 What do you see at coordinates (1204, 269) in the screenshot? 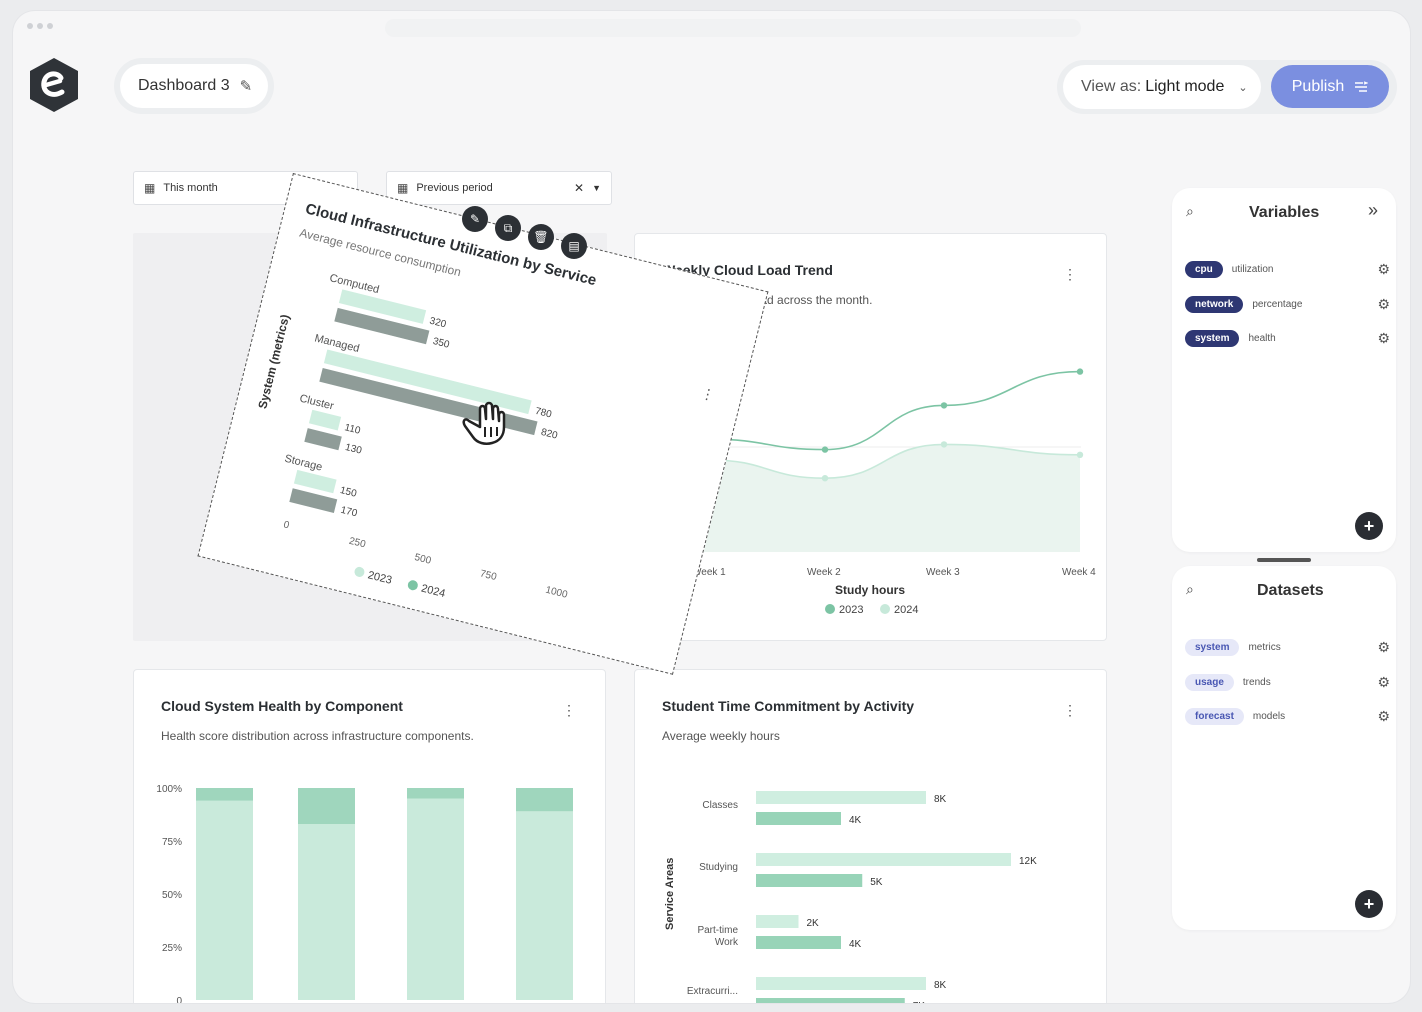
I see `item-tag: cpu` at bounding box center [1204, 269].